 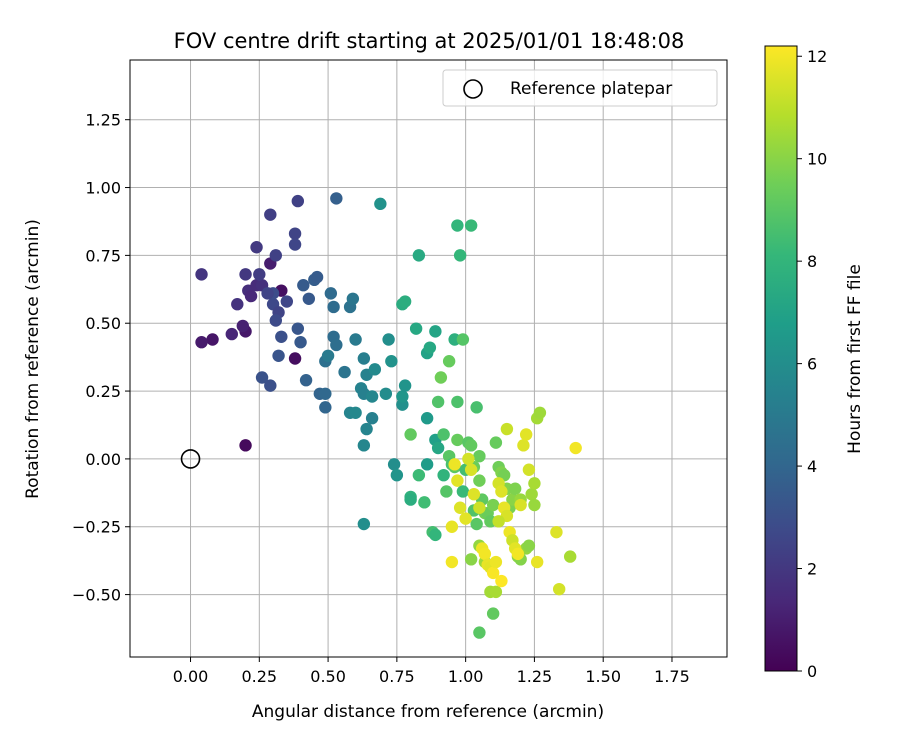 I want to click on colorbar-tick-label: 2, so click(x=812, y=569).